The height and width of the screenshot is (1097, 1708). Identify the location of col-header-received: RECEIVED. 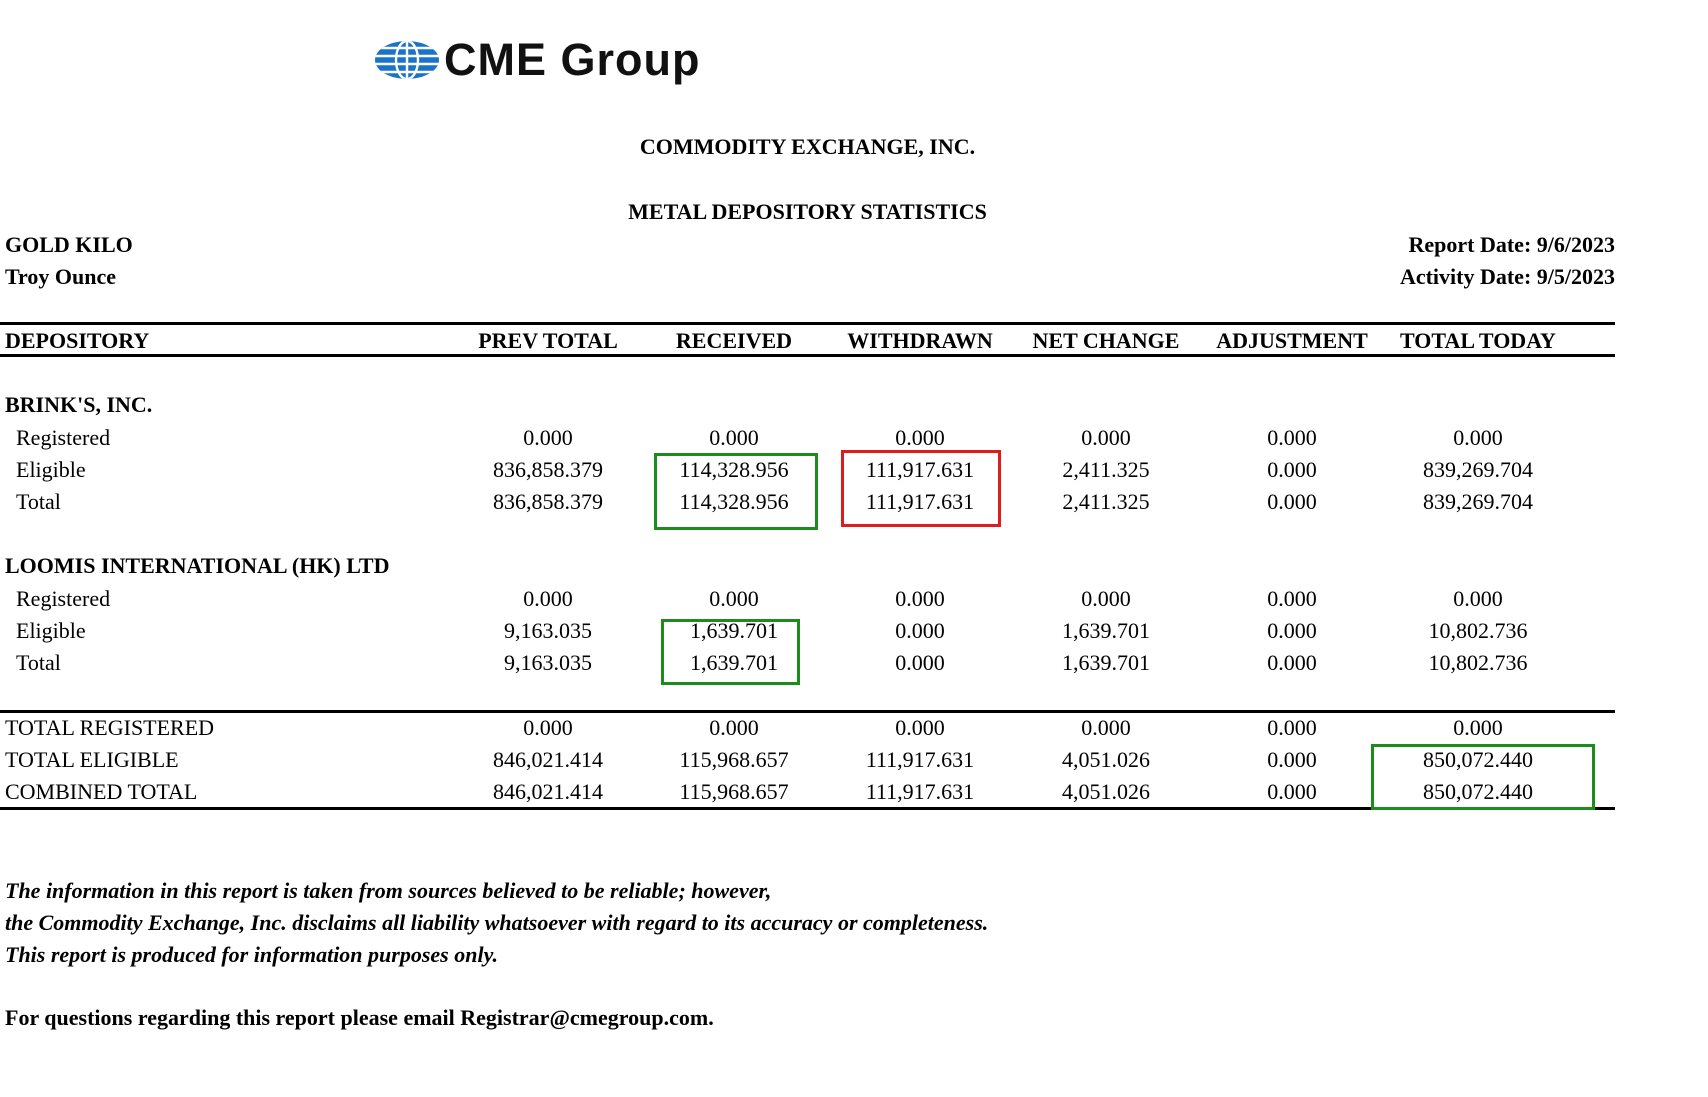
(734, 340).